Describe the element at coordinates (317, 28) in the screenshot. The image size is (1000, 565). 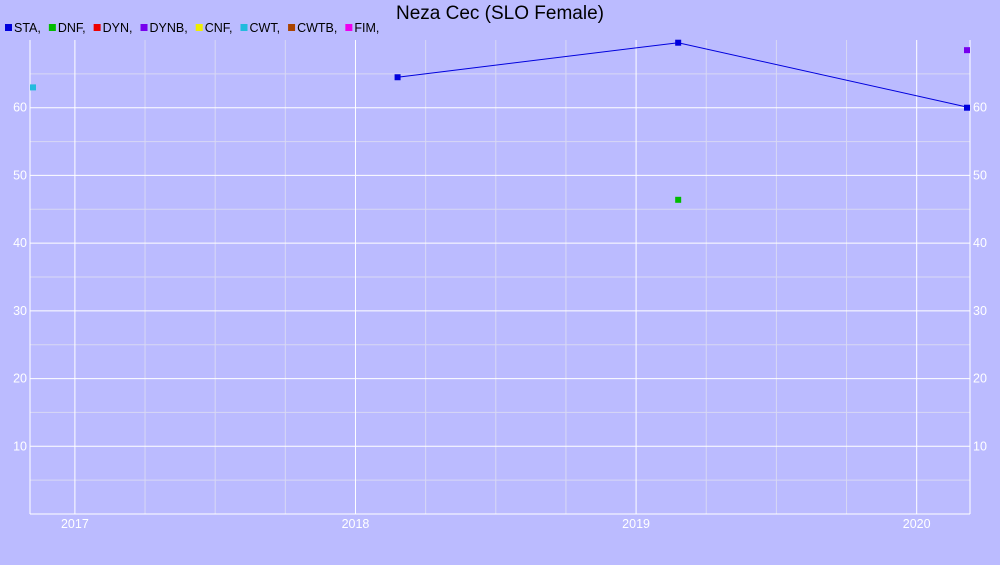
I see `legend-label-cwtb: CWTB,` at that location.